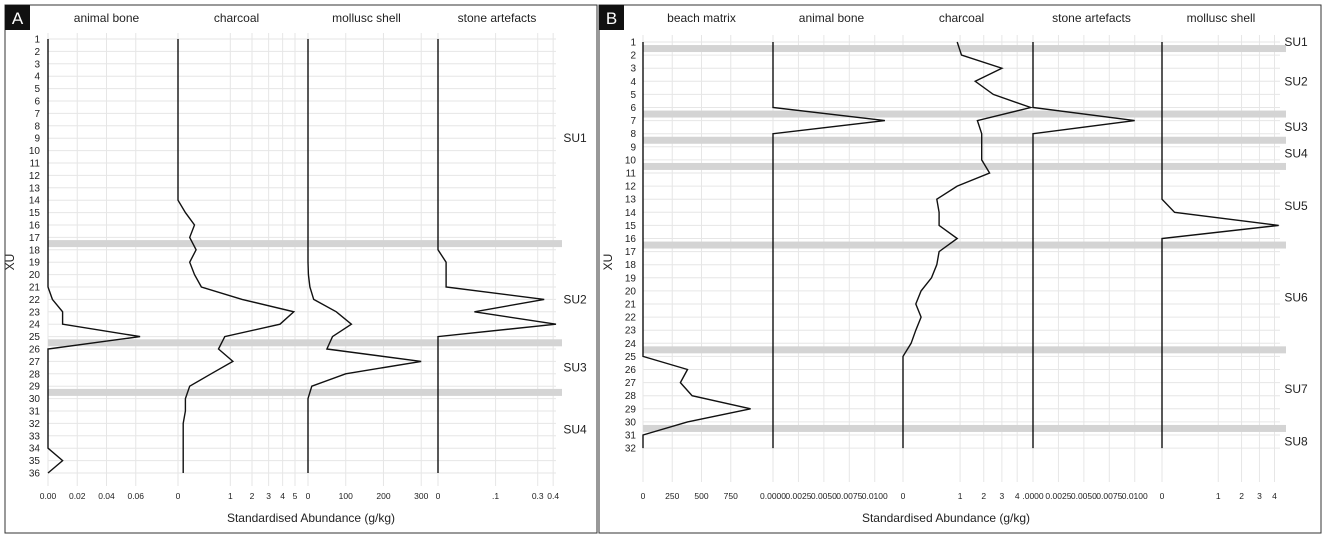 The image size is (1325, 542). I want to click on unit-label: SU5, so click(1296, 206).